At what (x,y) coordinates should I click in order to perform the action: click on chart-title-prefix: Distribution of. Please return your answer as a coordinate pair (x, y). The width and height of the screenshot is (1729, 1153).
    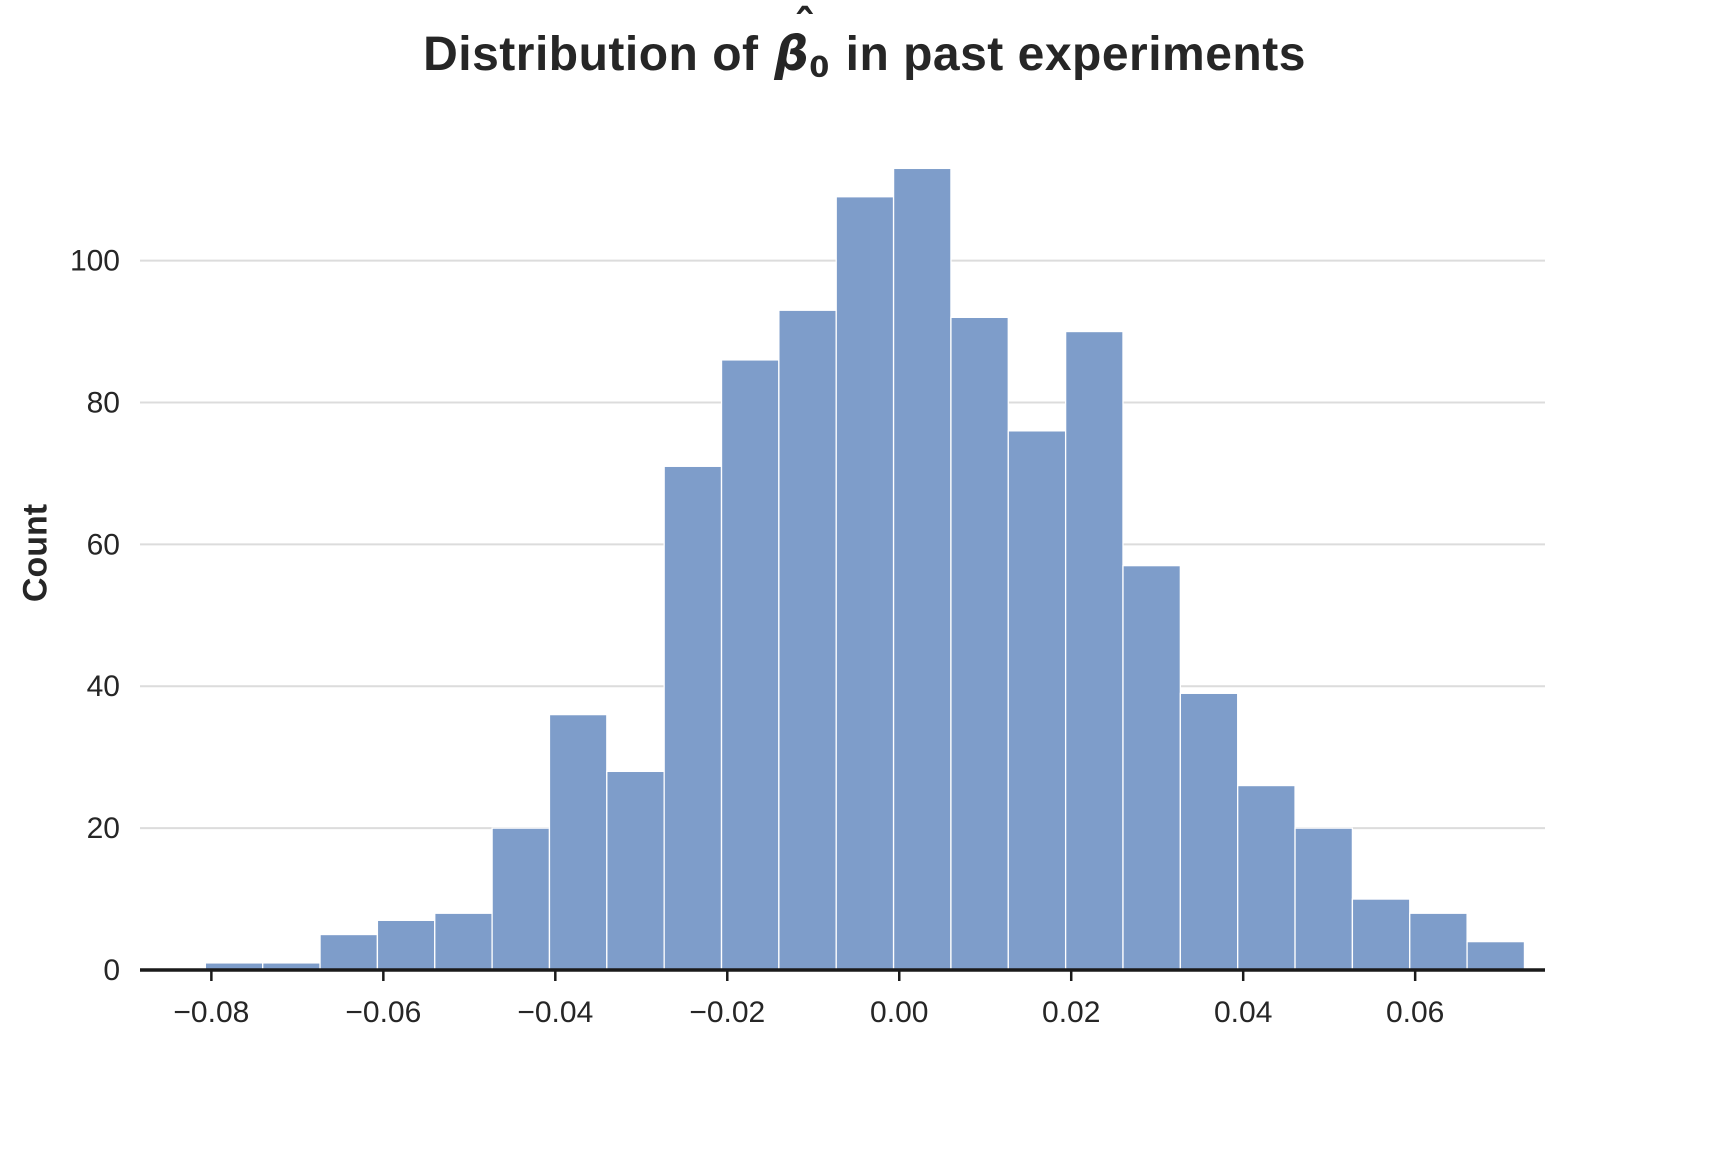
    Looking at the image, I should click on (598, 54).